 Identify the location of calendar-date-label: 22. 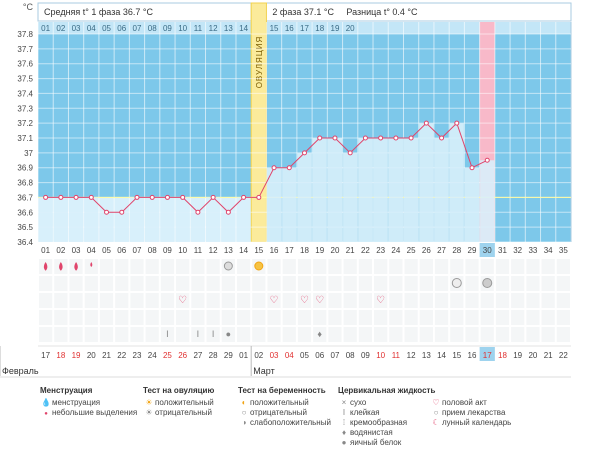
(121, 355).